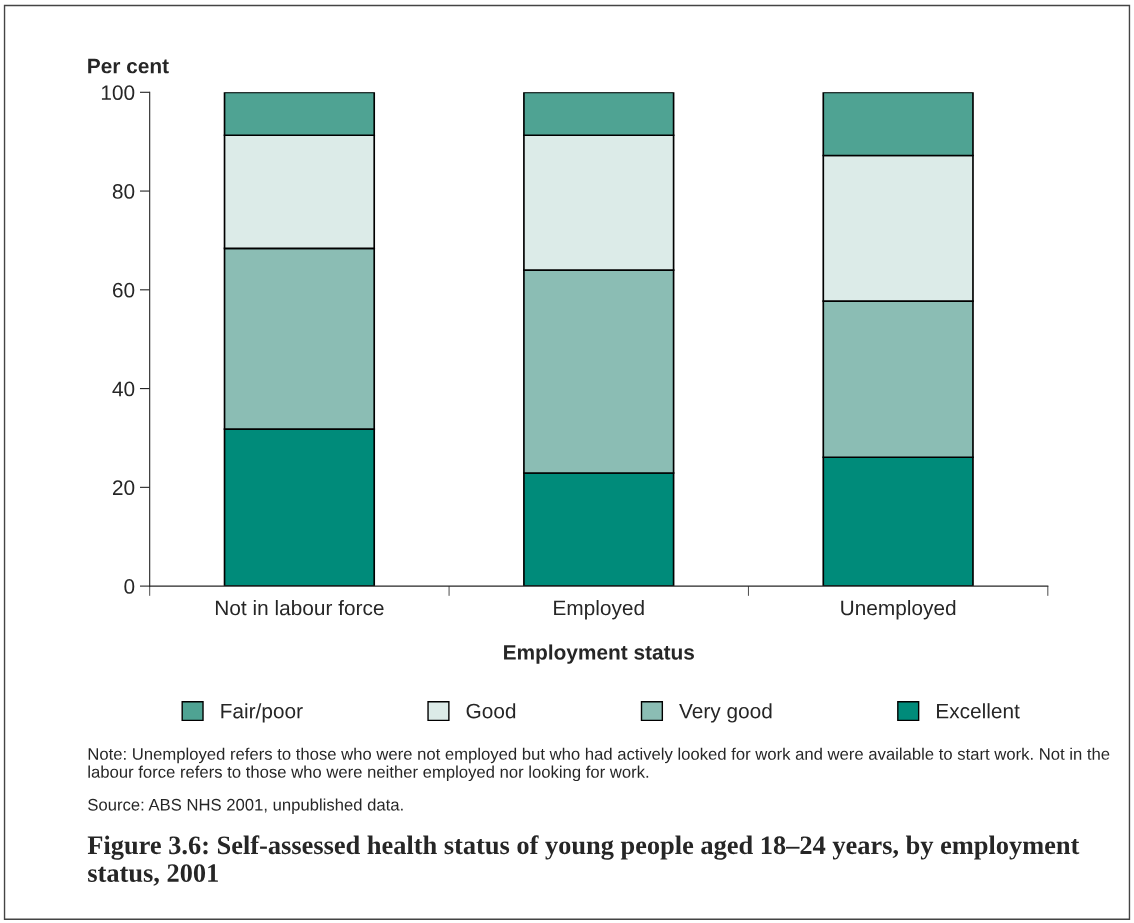 Image resolution: width=1134 pixels, height=923 pixels. I want to click on legend-label: Very good, so click(725, 713).